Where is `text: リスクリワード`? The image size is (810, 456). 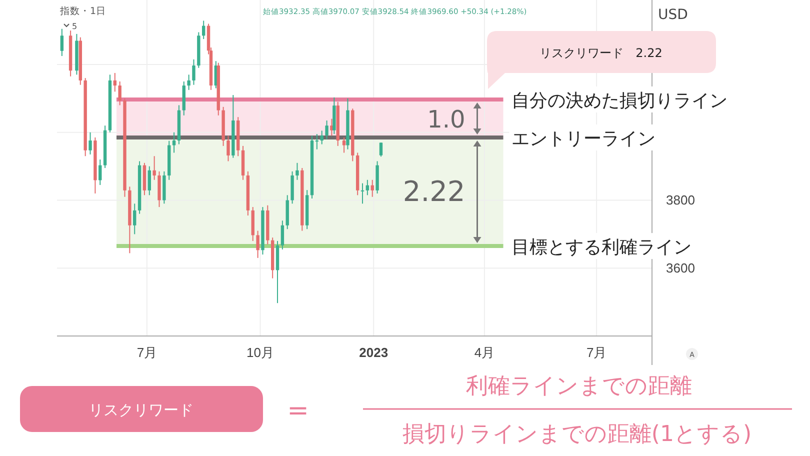
text: リスクリワード is located at coordinates (141, 410).